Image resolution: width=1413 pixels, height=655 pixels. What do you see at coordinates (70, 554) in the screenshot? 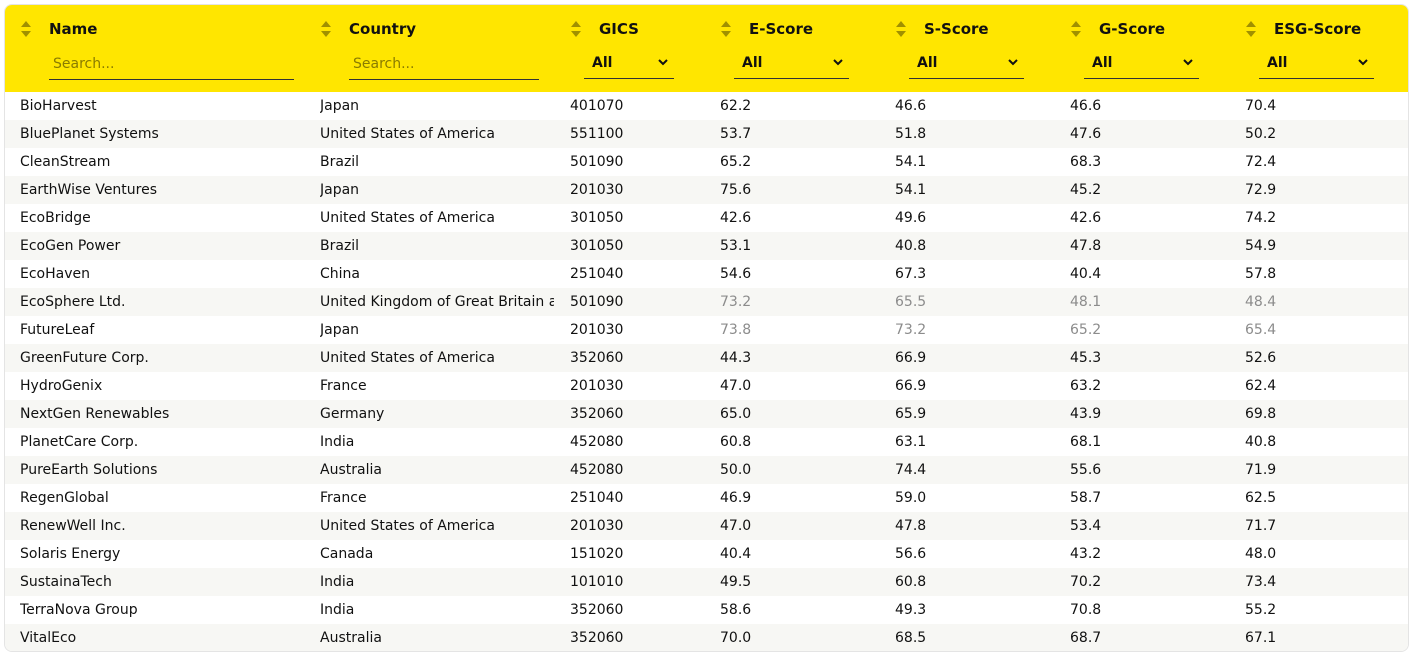
I see `table-cell: Solaris Energy` at bounding box center [70, 554].